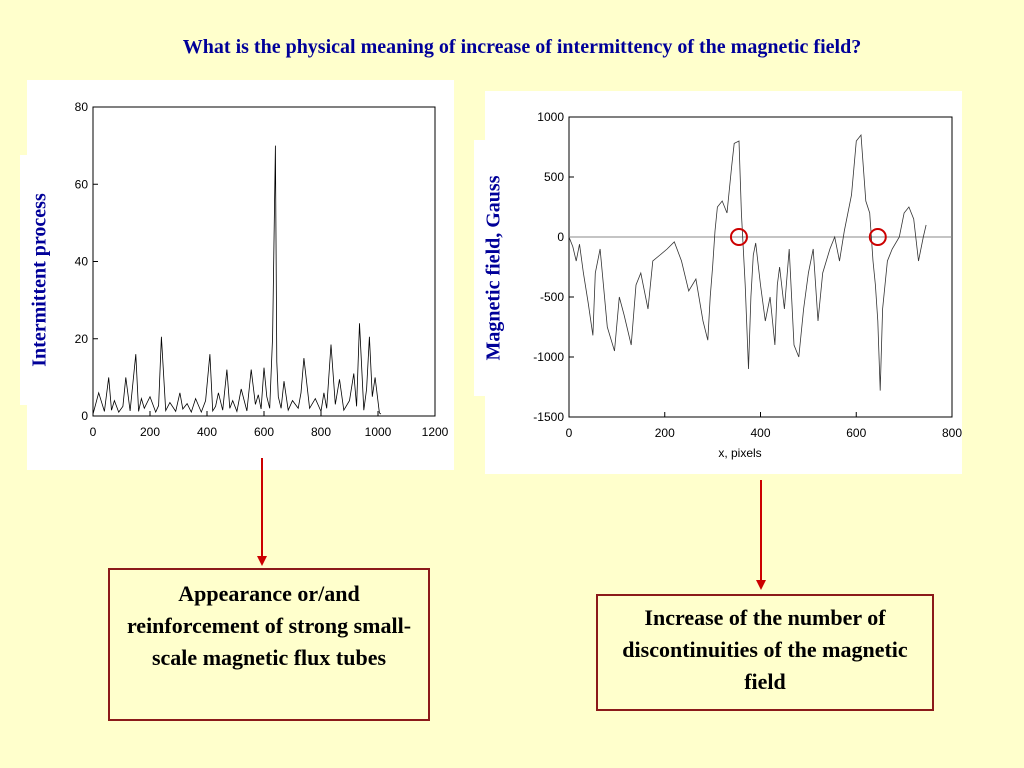 This screenshot has width=1024, height=768. I want to click on left-ytick-label: 80, so click(82, 107).